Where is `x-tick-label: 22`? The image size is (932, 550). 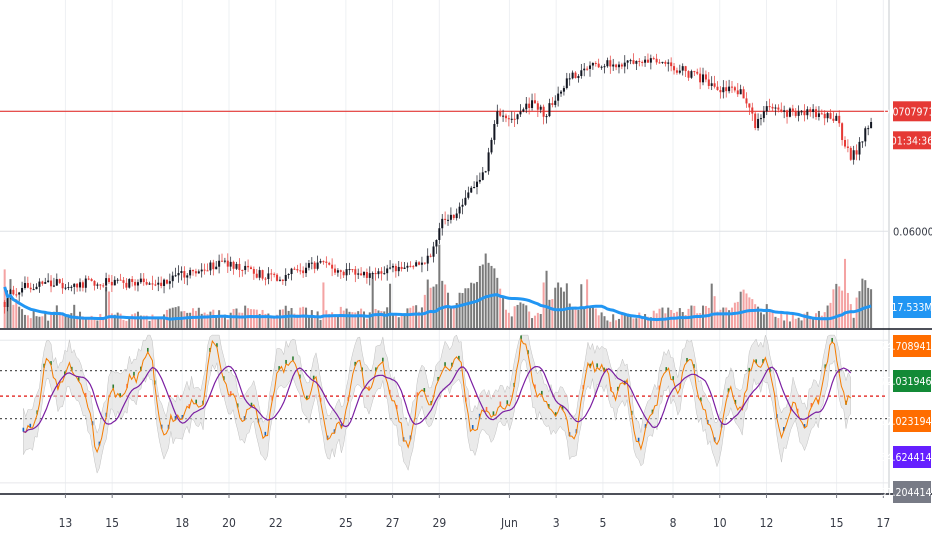
x-tick-label: 22 is located at coordinates (276, 523).